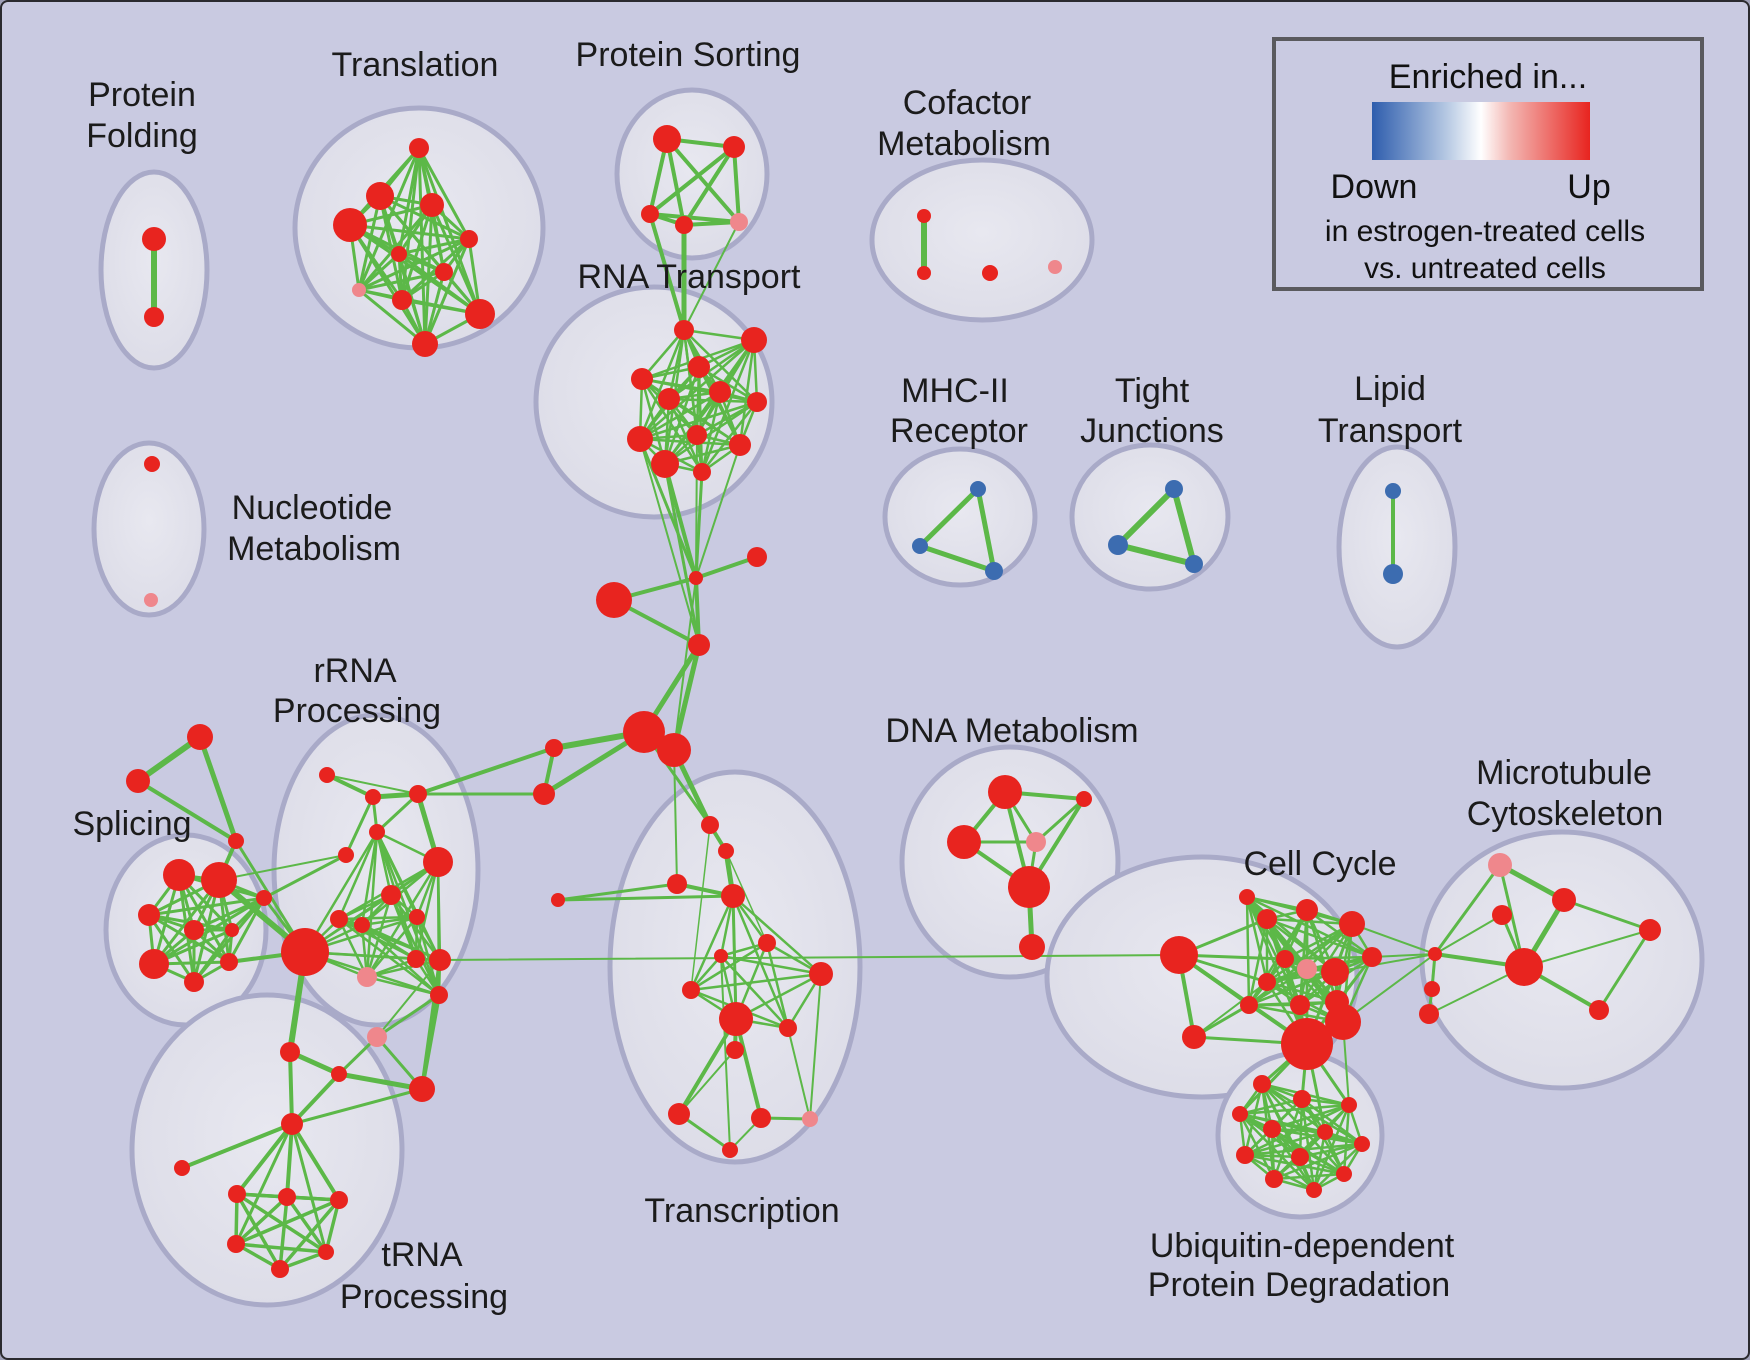 The height and width of the screenshot is (1360, 1750). Describe the element at coordinates (754, 340) in the screenshot. I see `network-node-rt2` at that location.